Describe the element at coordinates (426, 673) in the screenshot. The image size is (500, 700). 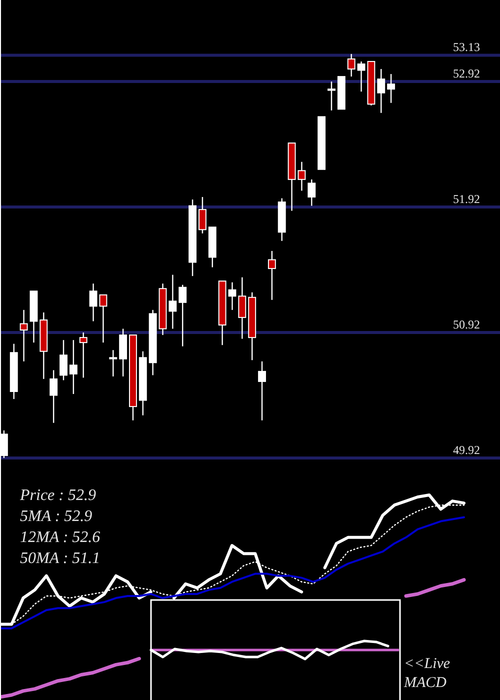
I see `annotation: <<Live MACD` at that location.